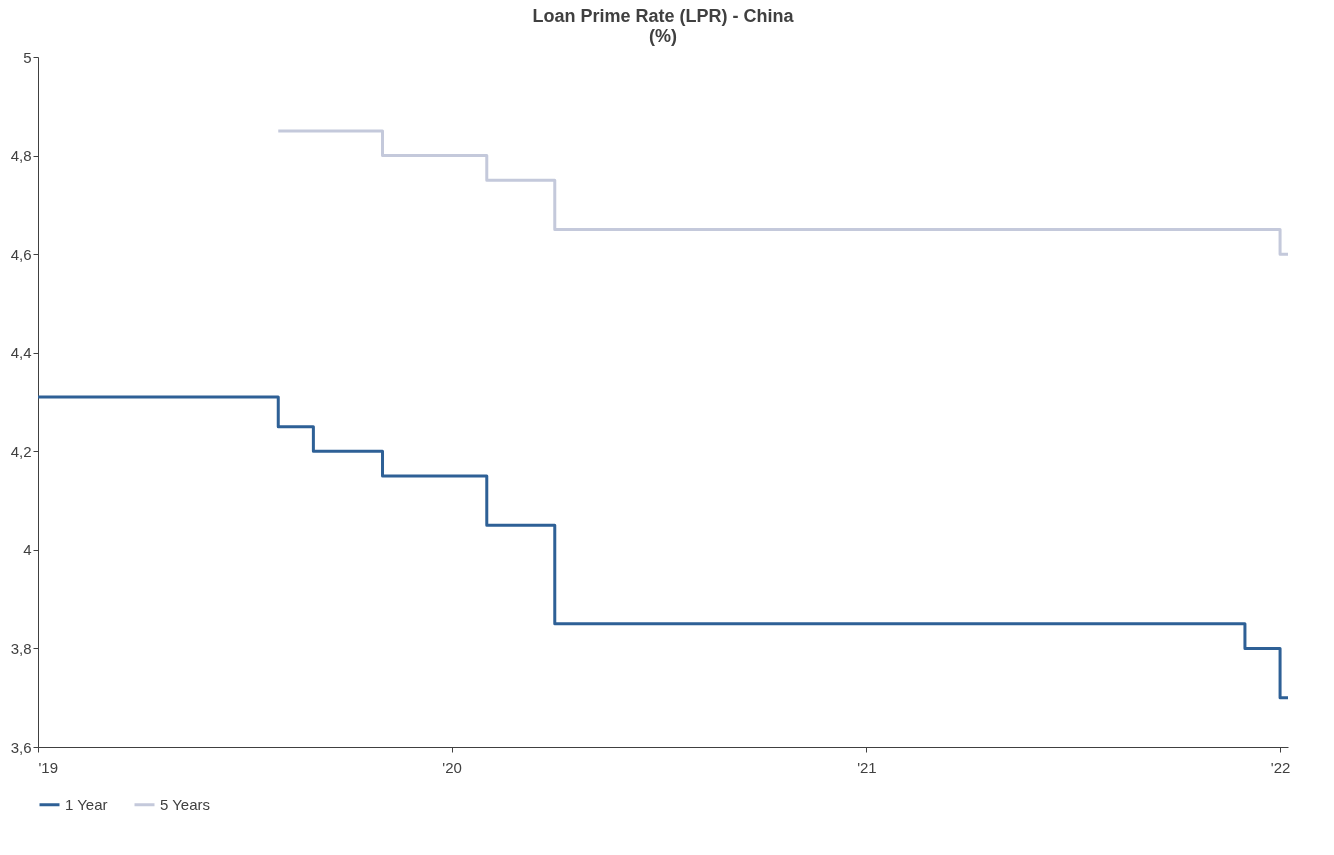 This screenshot has height=855, width=1334. I want to click on legend-label: 1 Year, so click(86, 804).